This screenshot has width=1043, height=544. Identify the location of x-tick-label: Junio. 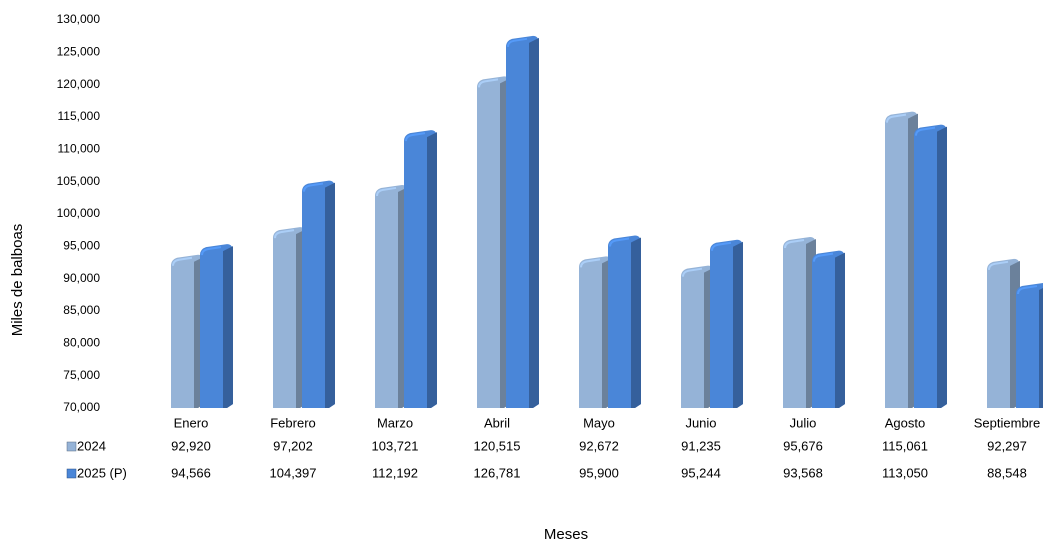
(700, 422).